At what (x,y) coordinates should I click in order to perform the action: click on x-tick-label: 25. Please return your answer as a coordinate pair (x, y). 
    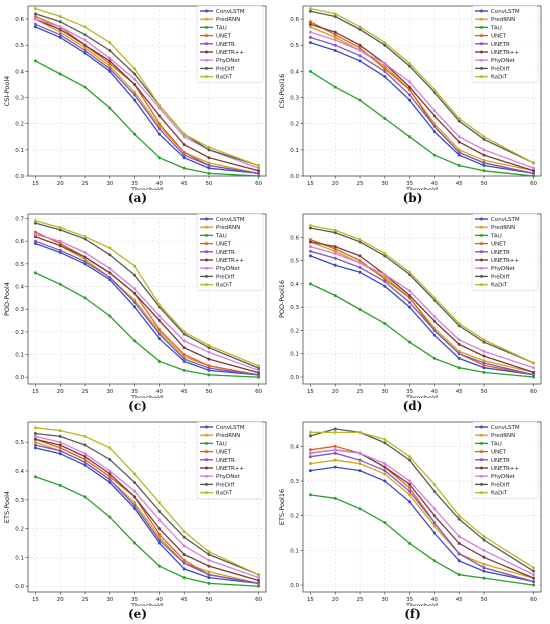
    Looking at the image, I should click on (360, 392).